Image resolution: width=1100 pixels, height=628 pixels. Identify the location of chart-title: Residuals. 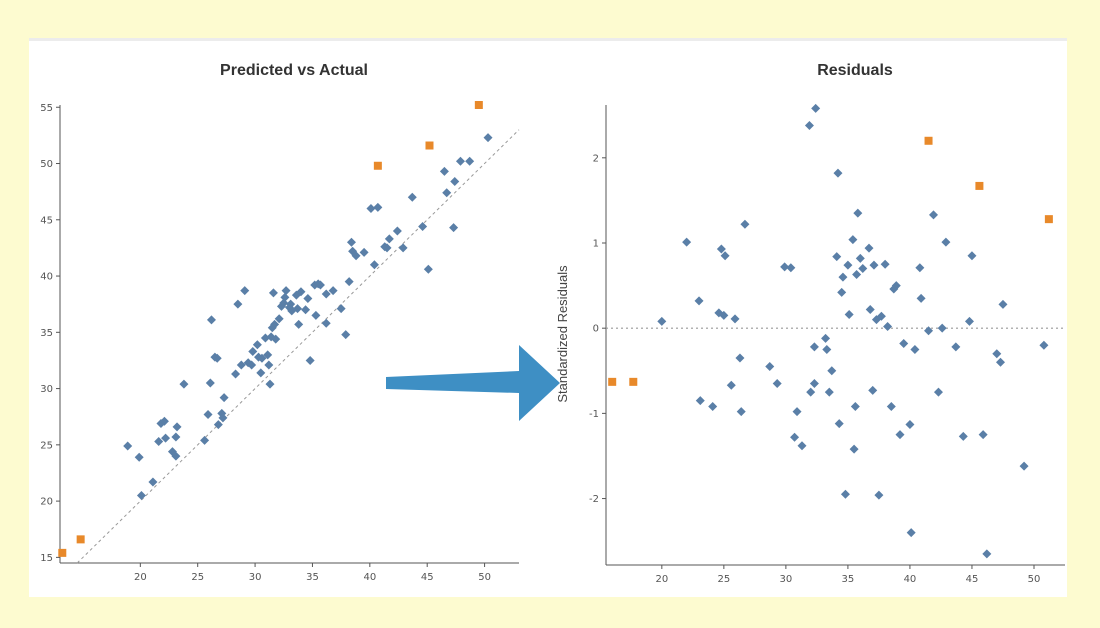
(855, 70).